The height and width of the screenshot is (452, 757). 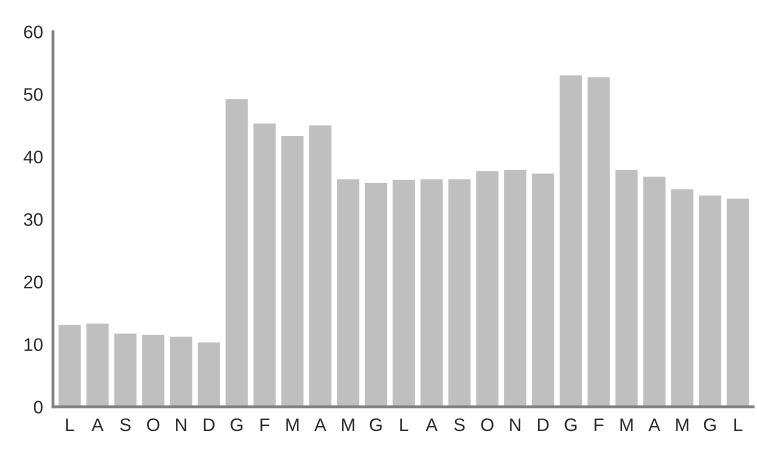 What do you see at coordinates (33, 32) in the screenshot?
I see `y-tick-label: 60` at bounding box center [33, 32].